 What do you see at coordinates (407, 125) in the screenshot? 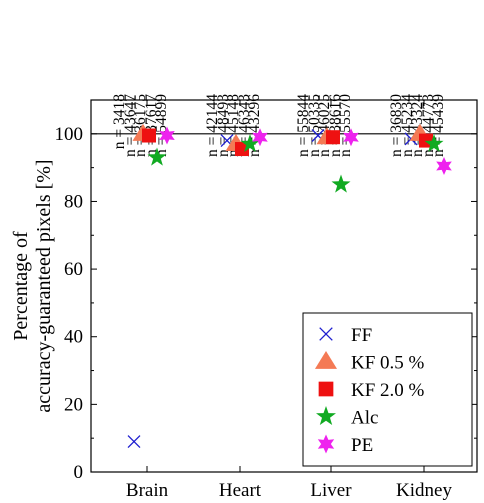
I see `sample-count-label: n = 45234` at bounding box center [407, 125].